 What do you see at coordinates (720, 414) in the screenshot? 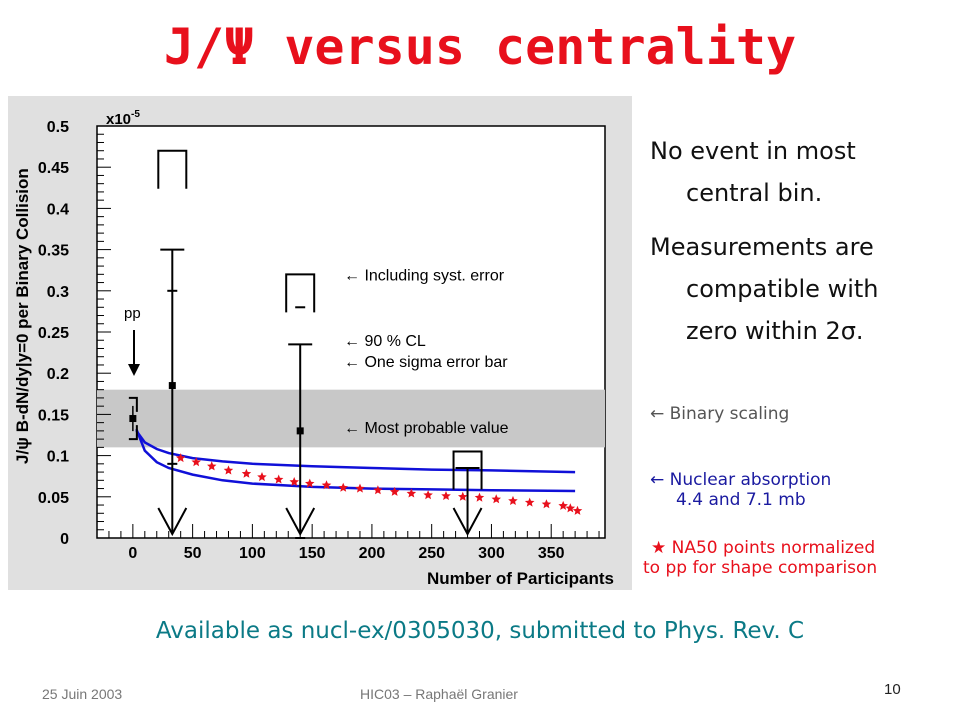
I see `legend-binary-scaling: ← Binary scaling` at bounding box center [720, 414].